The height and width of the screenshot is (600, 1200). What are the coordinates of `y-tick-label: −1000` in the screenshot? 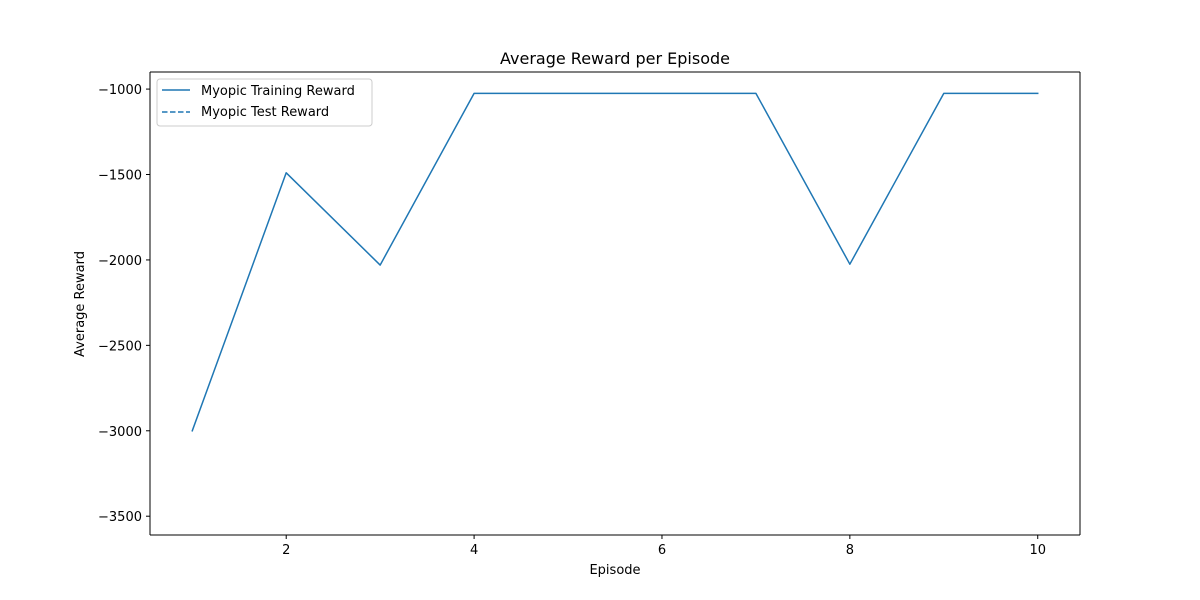 It's located at (120, 90).